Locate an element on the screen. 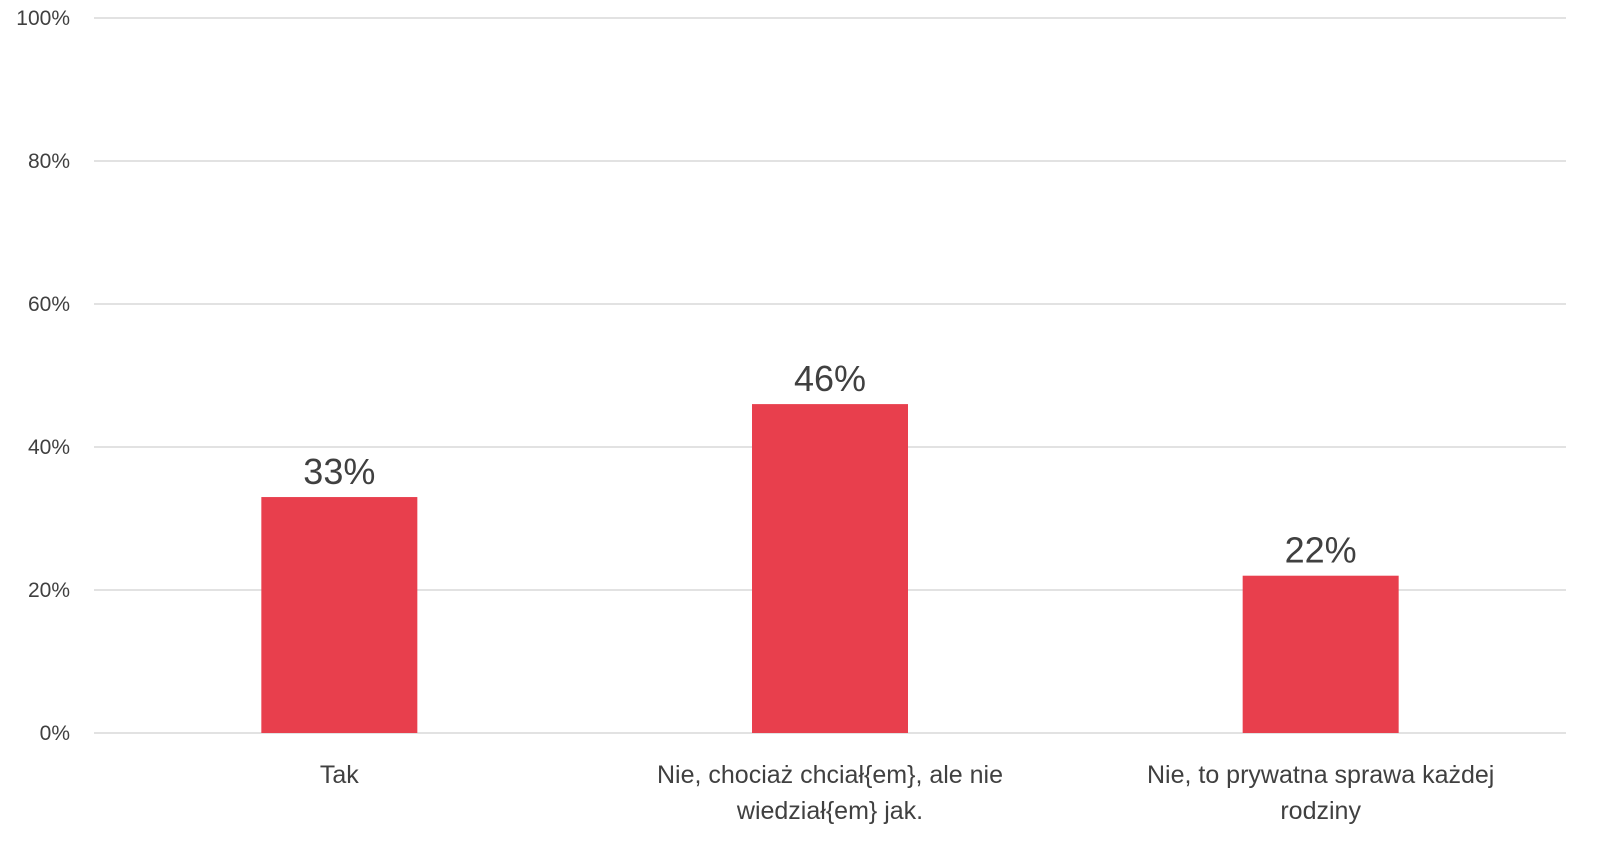 This screenshot has width=1608, height=849. y-tick-label: 80% is located at coordinates (49, 161).